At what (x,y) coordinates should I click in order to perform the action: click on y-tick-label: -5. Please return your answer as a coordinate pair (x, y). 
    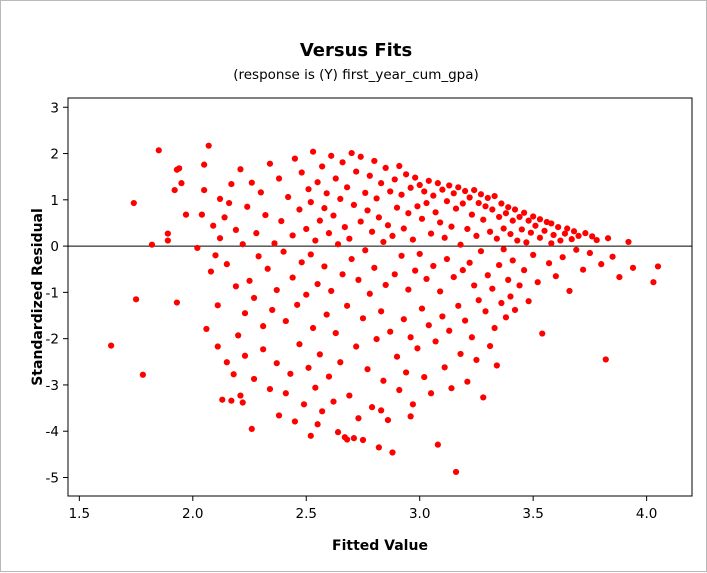
    Looking at the image, I should click on (52, 478).